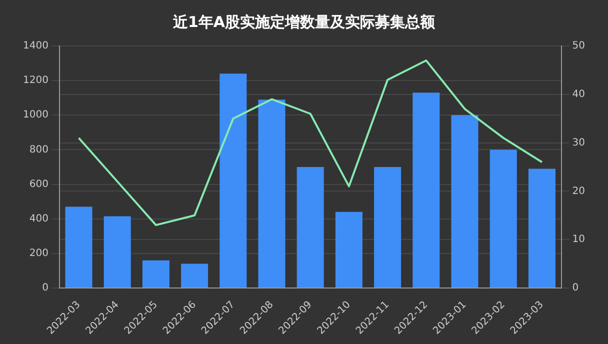  I want to click on y2-tick-label: 10, so click(579, 240).